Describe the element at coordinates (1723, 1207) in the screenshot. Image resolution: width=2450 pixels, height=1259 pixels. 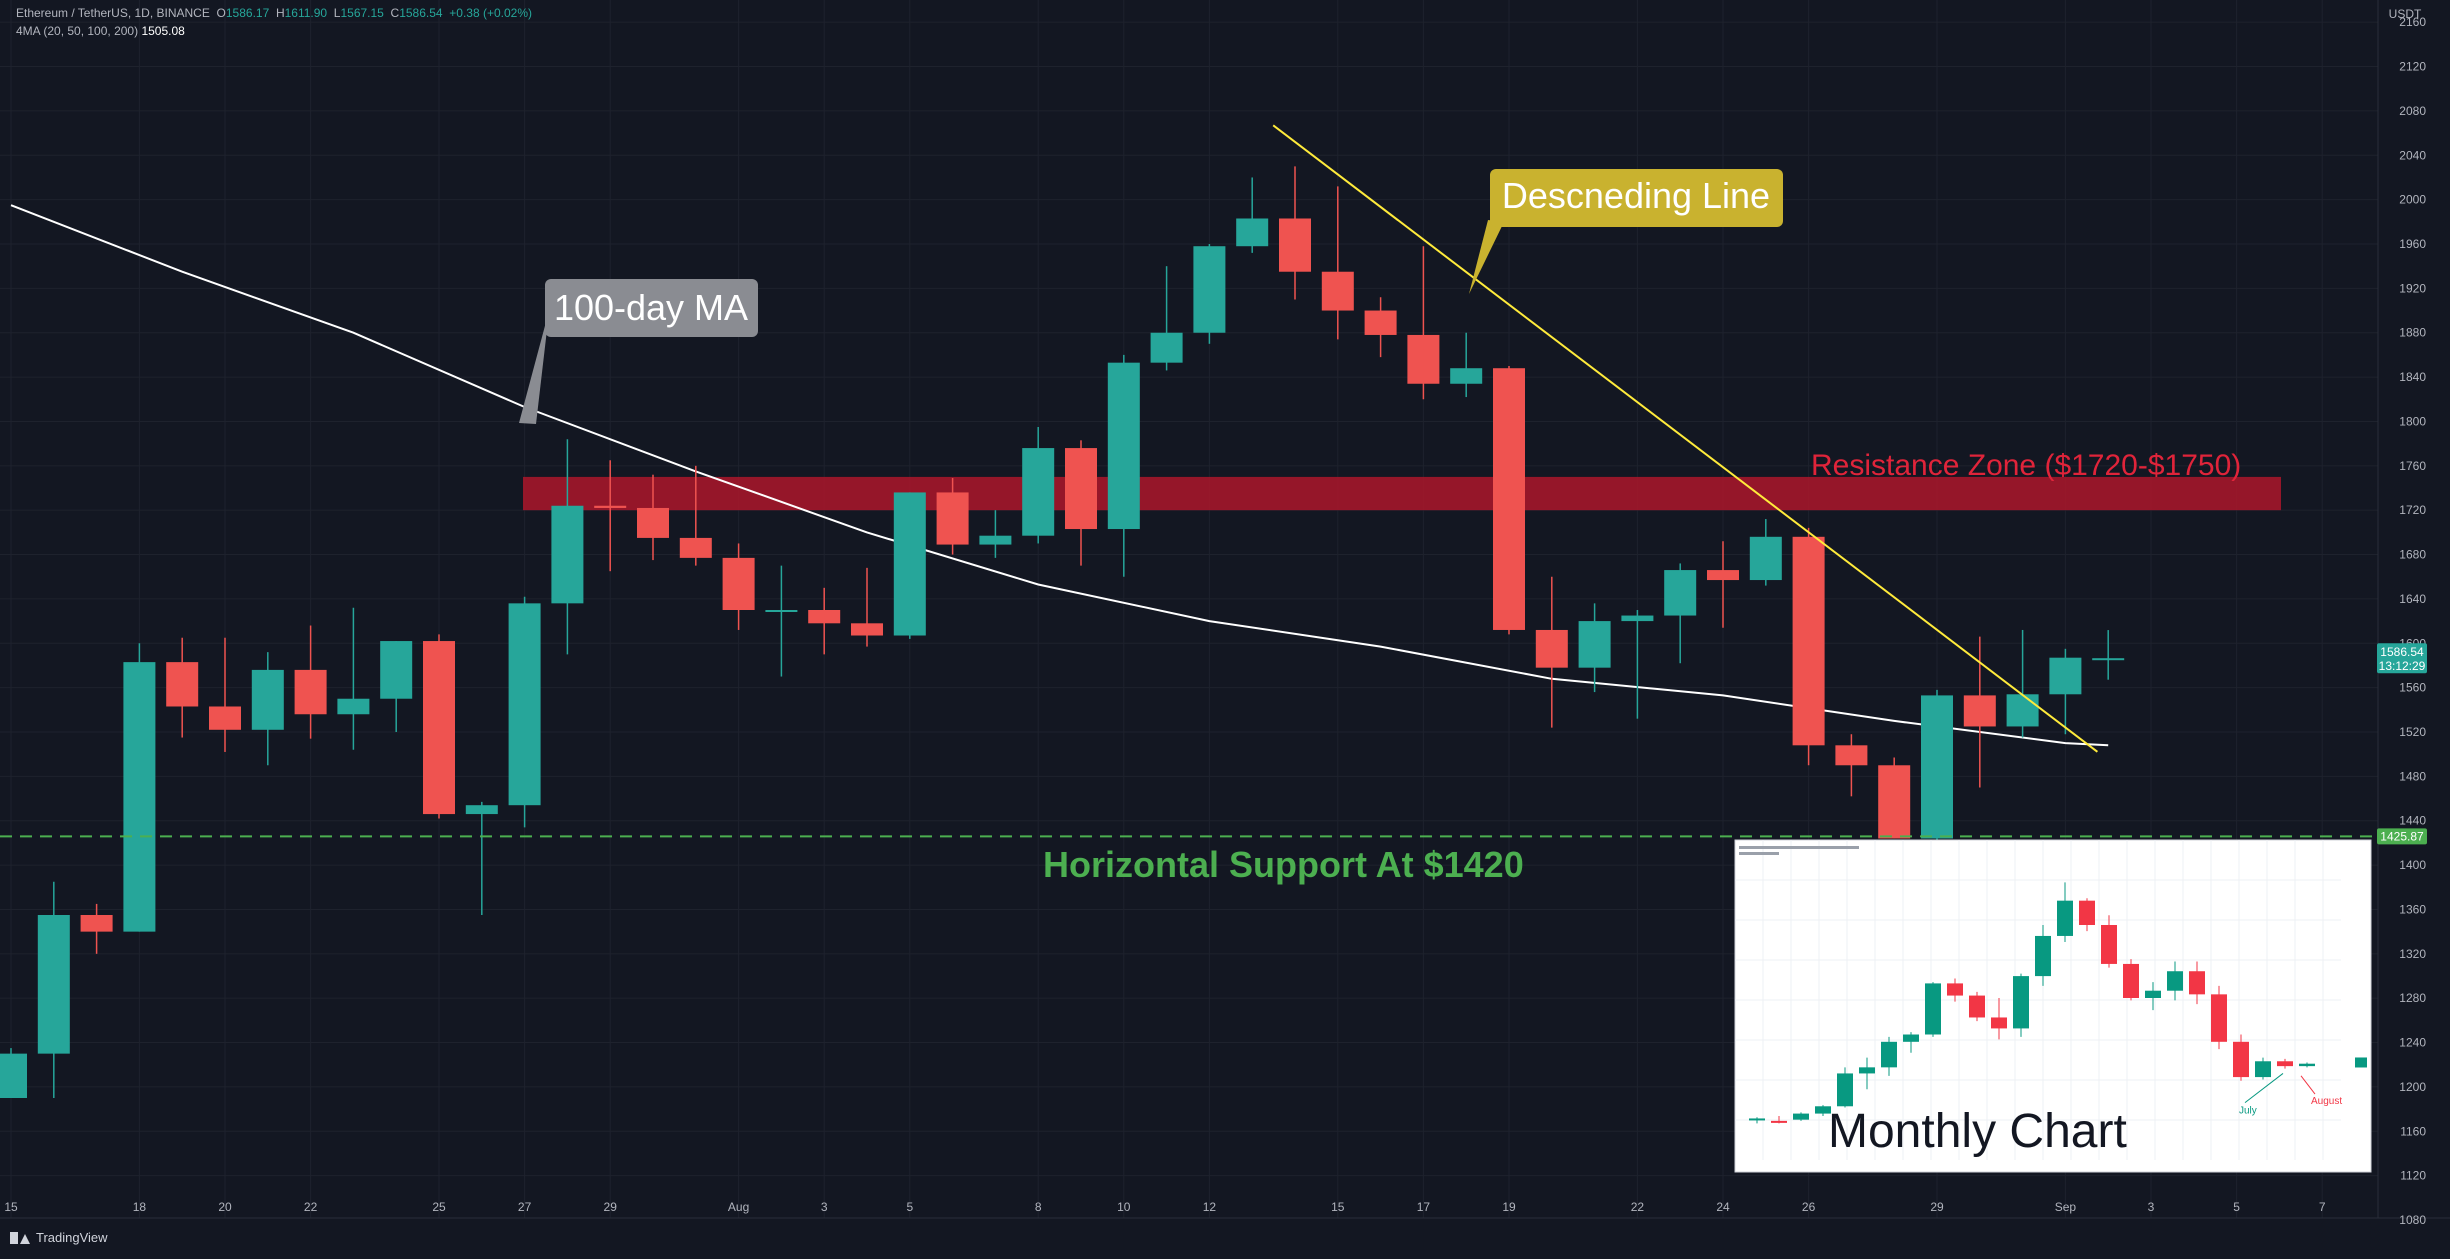
I see `x-tick-label: 24` at that location.